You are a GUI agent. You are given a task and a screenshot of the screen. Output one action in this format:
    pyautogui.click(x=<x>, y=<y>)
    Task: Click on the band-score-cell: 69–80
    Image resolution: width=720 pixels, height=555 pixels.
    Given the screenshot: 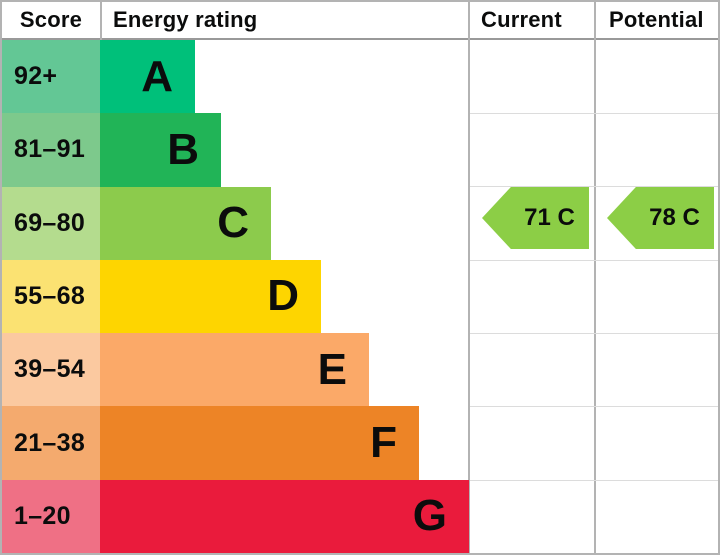 What is the action you would take?
    pyautogui.click(x=51, y=223)
    